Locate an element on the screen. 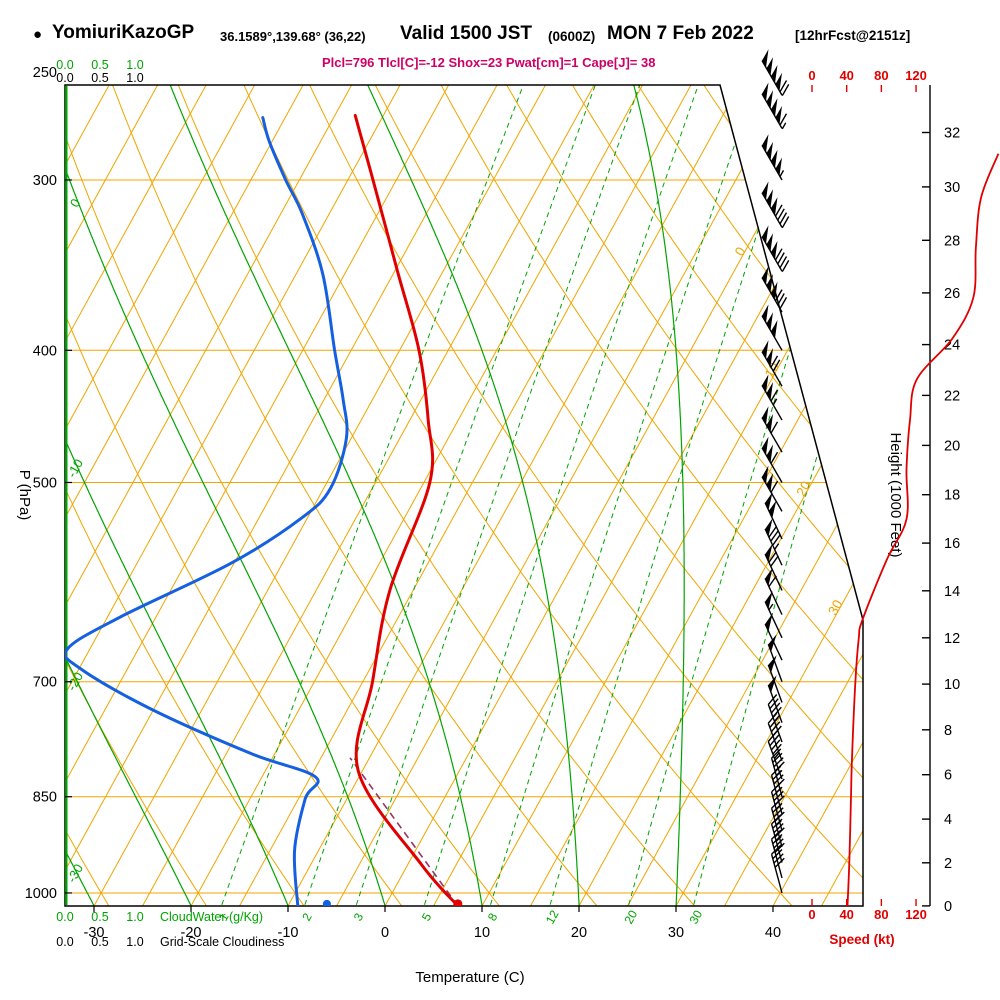 This screenshot has width=1000, height=1000. svg-text: 5 is located at coordinates (427, 916).